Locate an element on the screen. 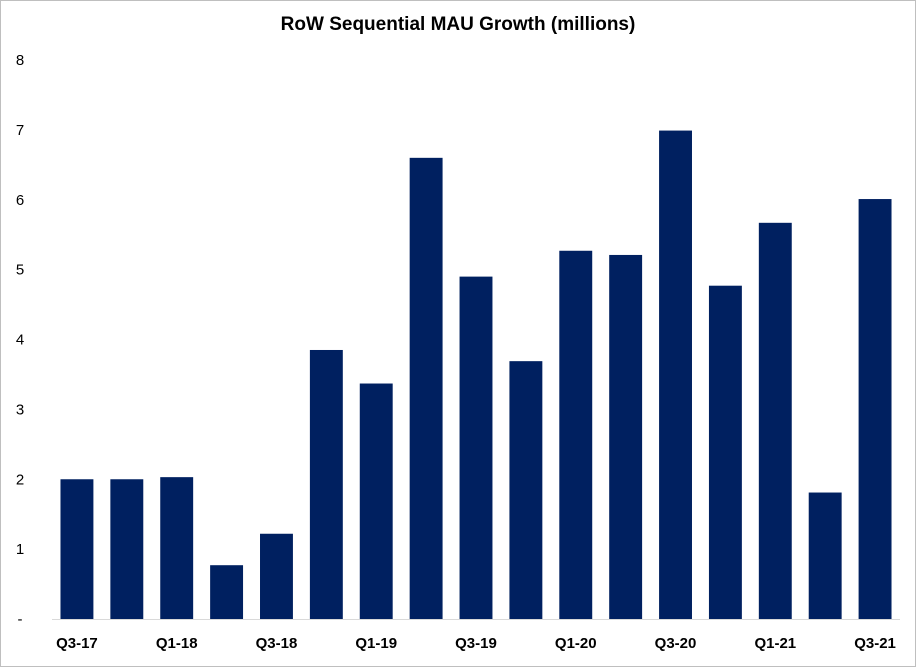 Image resolution: width=916 pixels, height=667 pixels. x-tick-label: Q1-21 is located at coordinates (775, 643).